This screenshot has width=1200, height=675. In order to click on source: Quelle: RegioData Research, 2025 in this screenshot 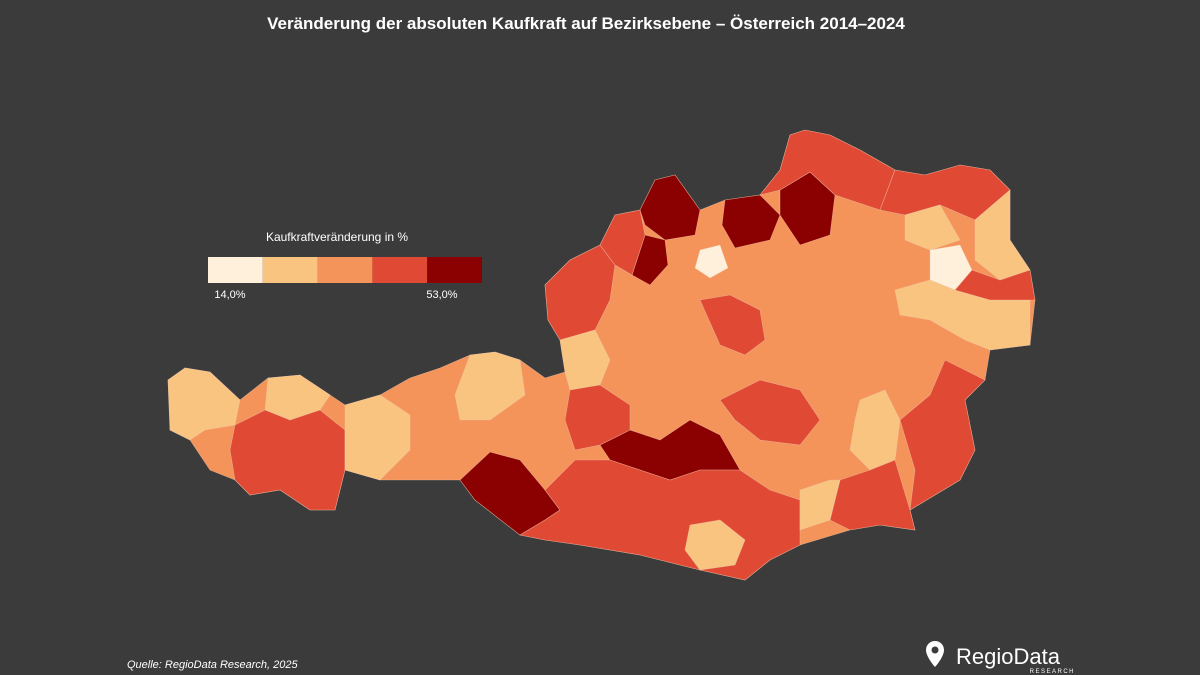, I will do `click(212, 665)`.